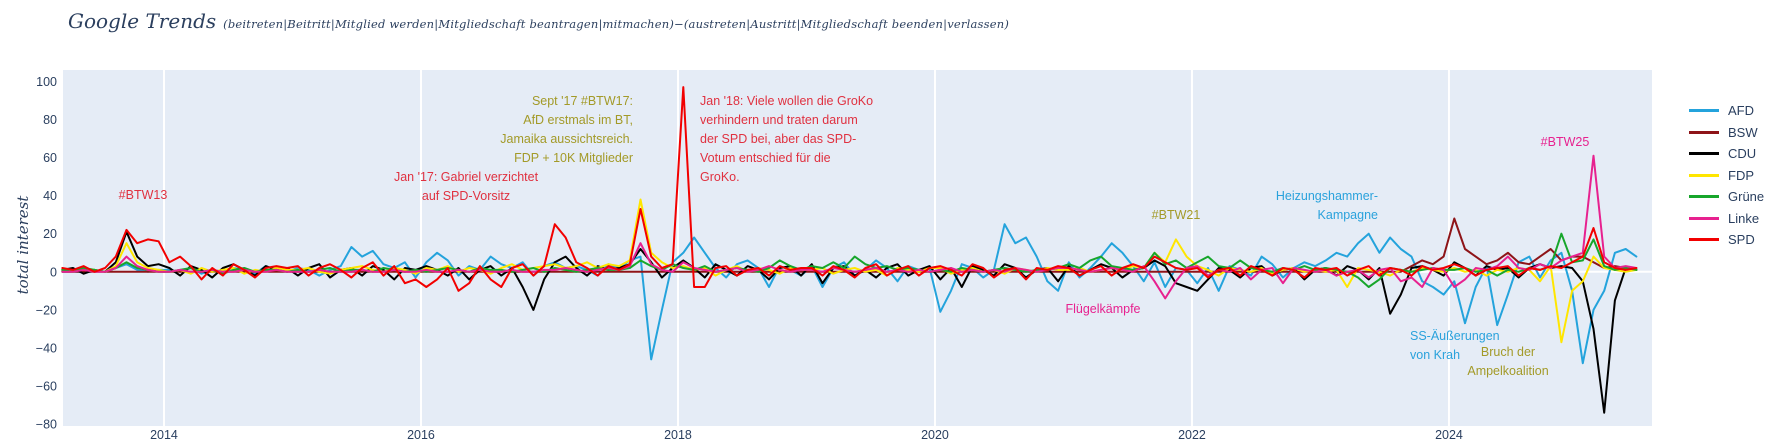 Image resolution: width=1765 pixels, height=443 pixels. What do you see at coordinates (1743, 132) in the screenshot?
I see `legend-label: BSW` at bounding box center [1743, 132].